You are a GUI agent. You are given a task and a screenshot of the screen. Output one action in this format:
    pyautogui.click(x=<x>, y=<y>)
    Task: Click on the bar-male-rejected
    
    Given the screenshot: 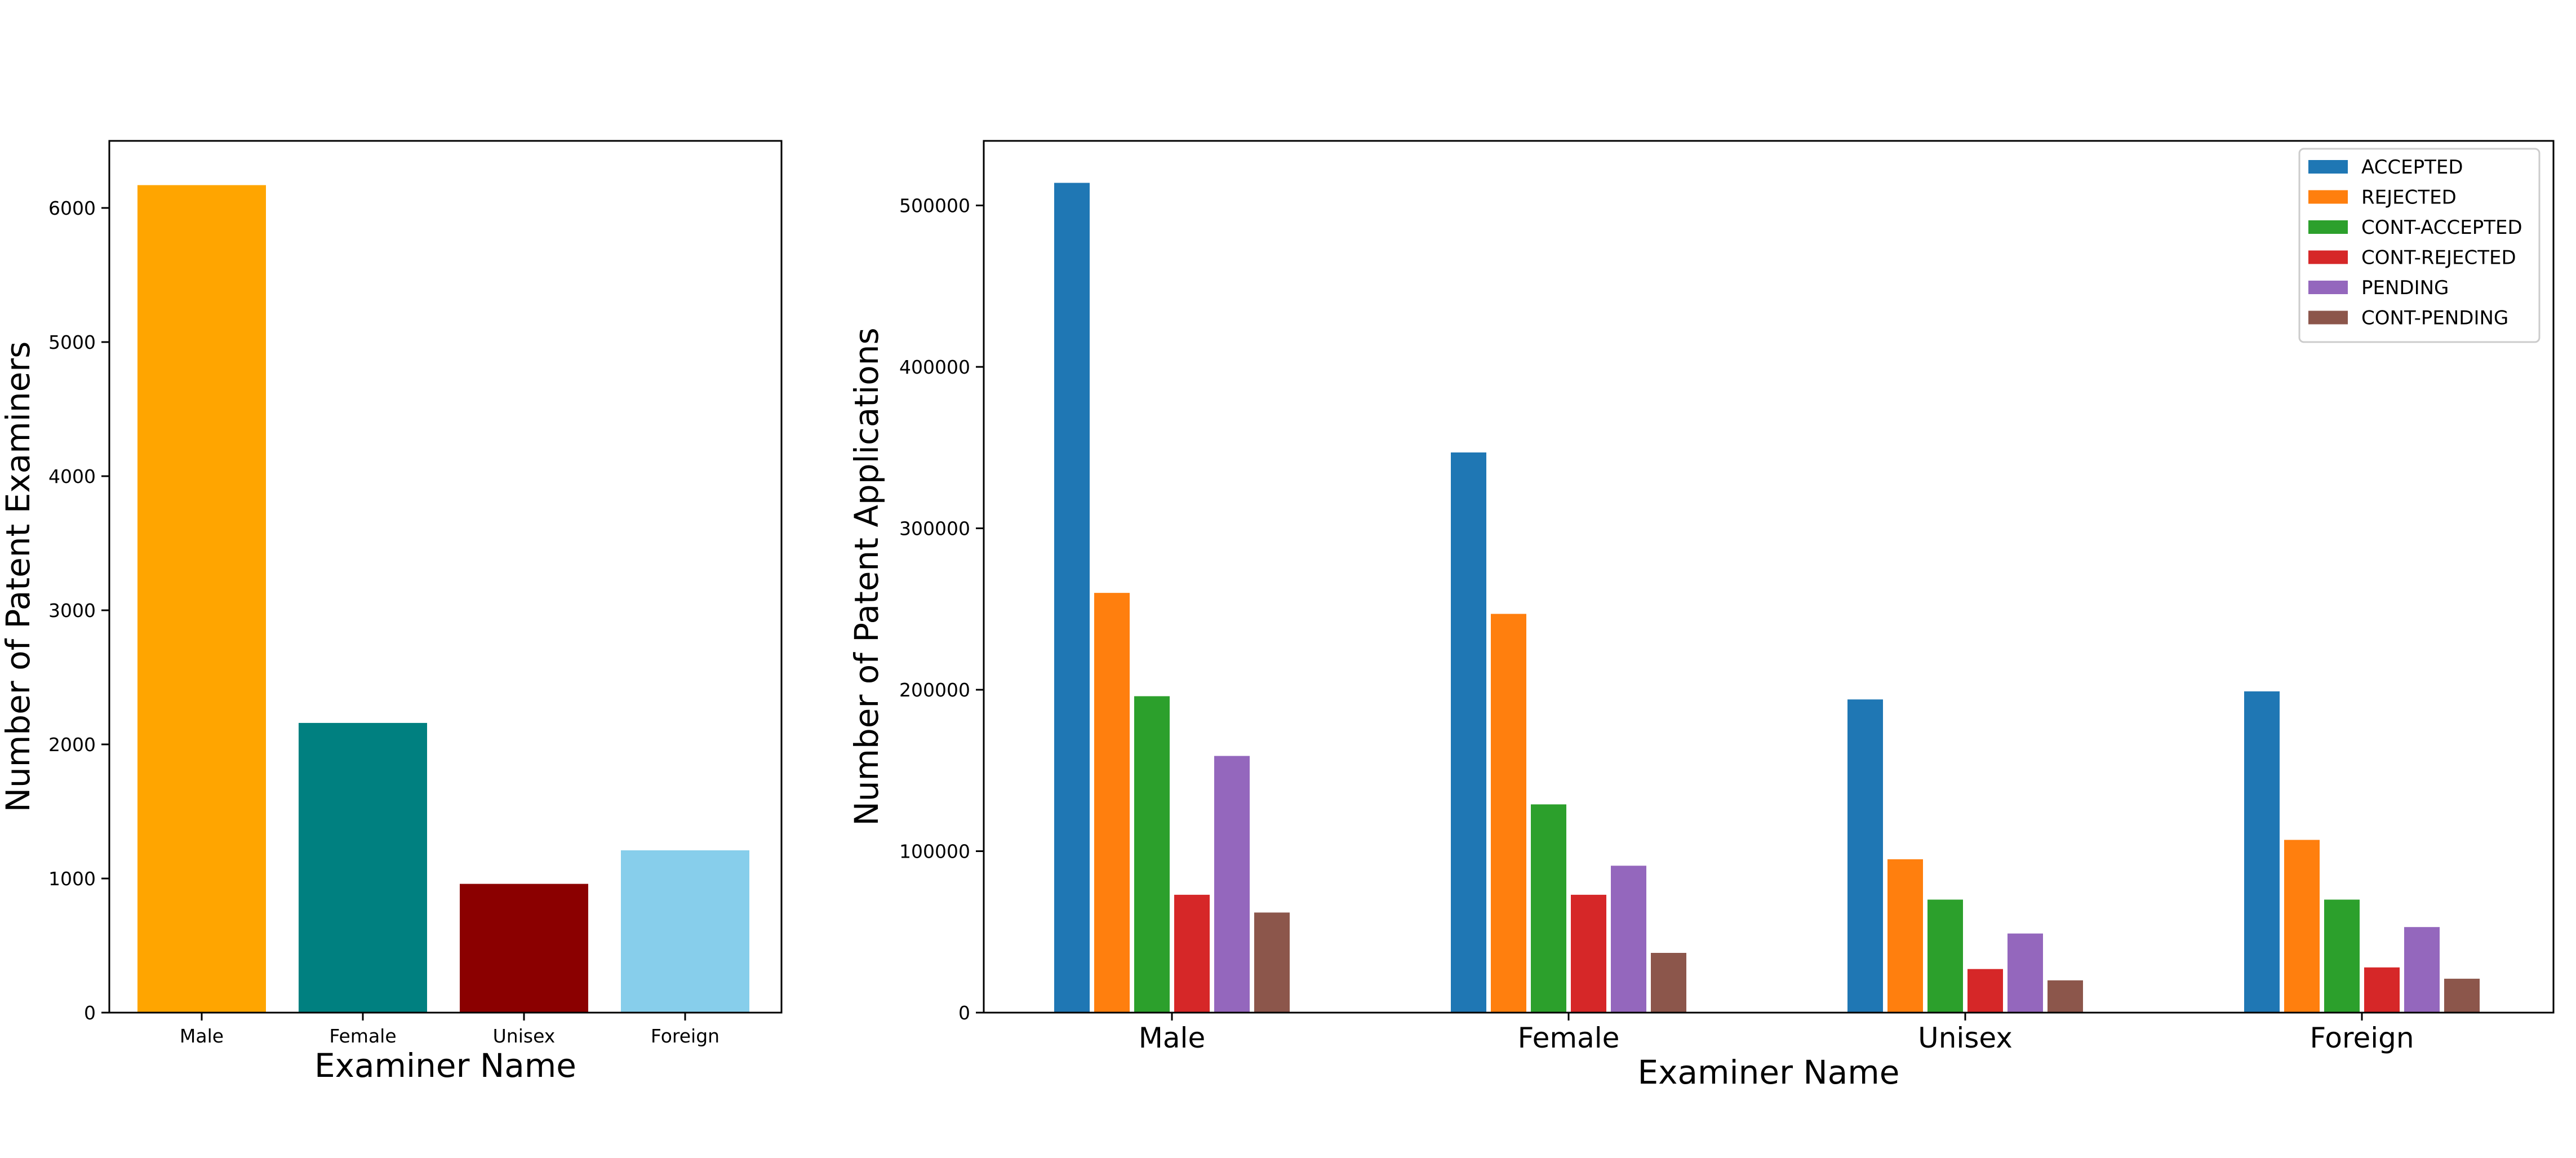 What is the action you would take?
    pyautogui.click(x=1112, y=803)
    